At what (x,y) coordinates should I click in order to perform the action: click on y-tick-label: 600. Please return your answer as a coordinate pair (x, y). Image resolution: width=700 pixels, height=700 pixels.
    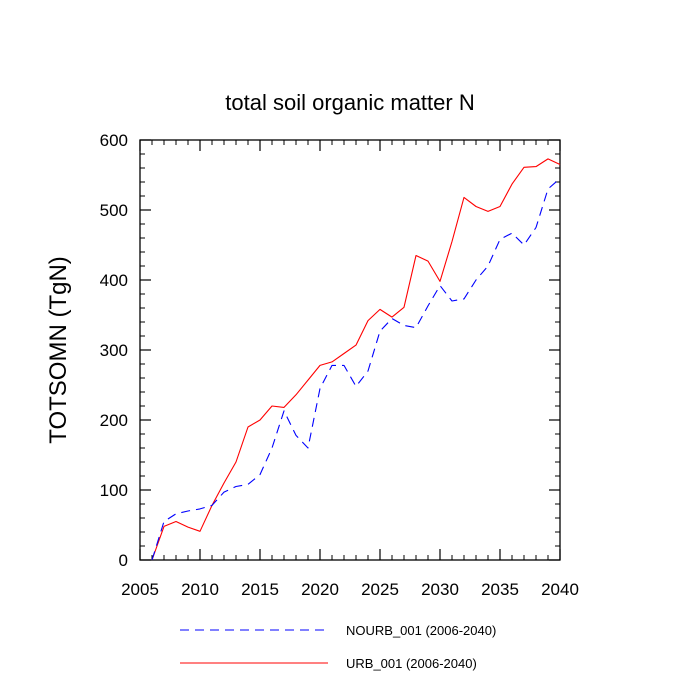
    Looking at the image, I should click on (114, 140).